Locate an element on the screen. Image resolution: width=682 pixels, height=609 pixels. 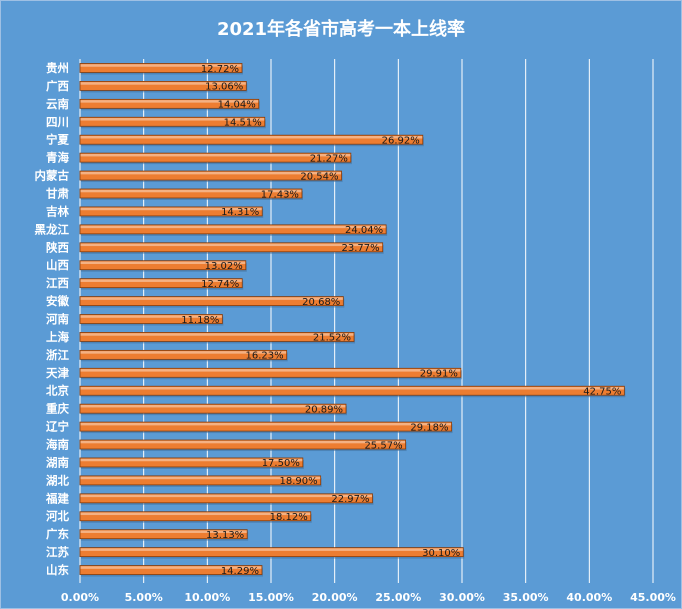
data-label: 14.29% is located at coordinates (240, 571).